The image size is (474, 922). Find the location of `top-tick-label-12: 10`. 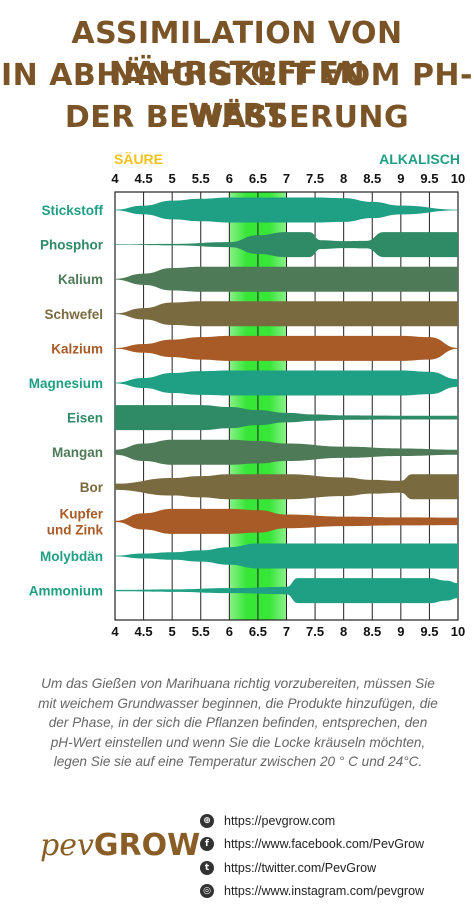

top-tick-label-12: 10 is located at coordinates (458, 178).